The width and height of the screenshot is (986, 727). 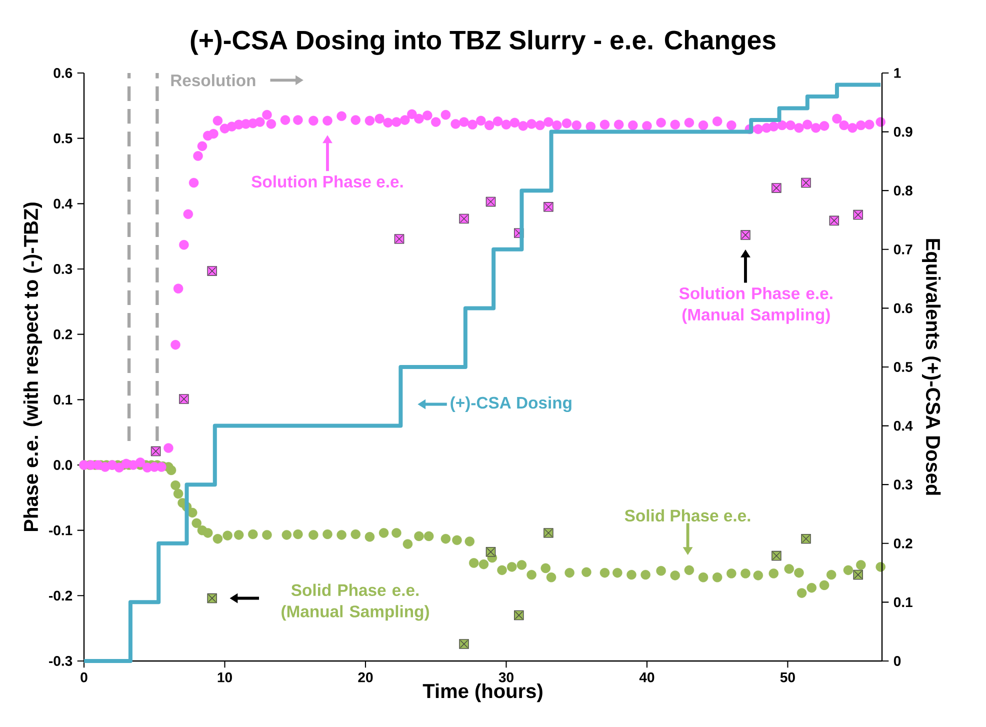 I want to click on y2-tick-label: 0.9, so click(x=903, y=131).